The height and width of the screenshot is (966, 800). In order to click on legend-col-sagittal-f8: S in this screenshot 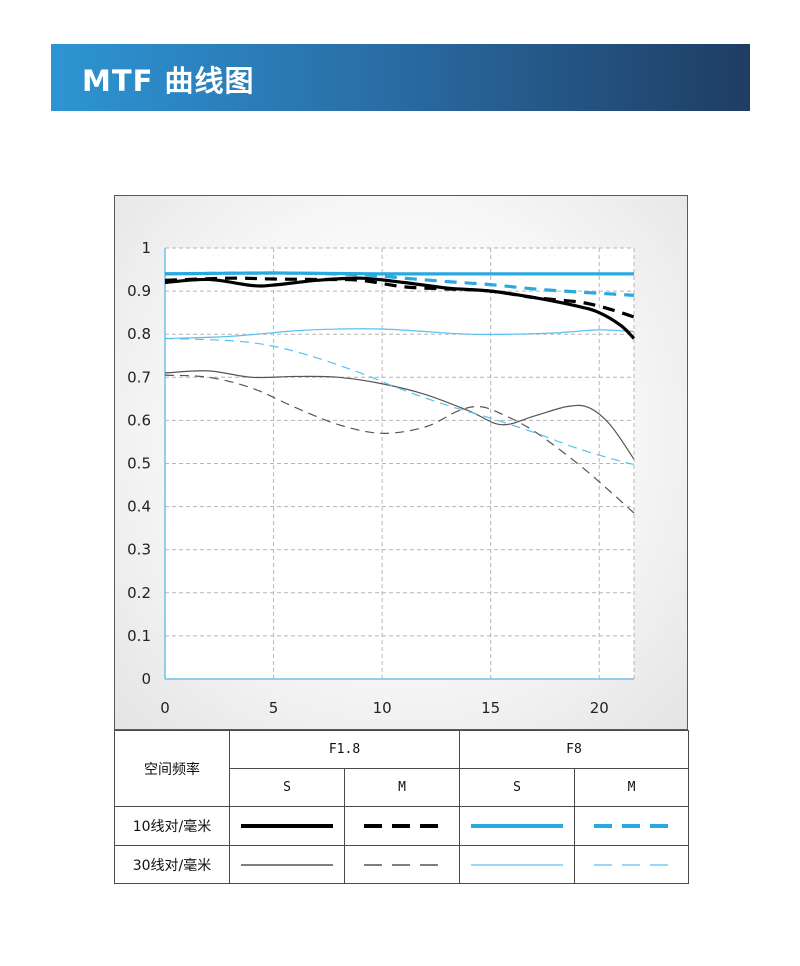, I will do `click(517, 787)`.